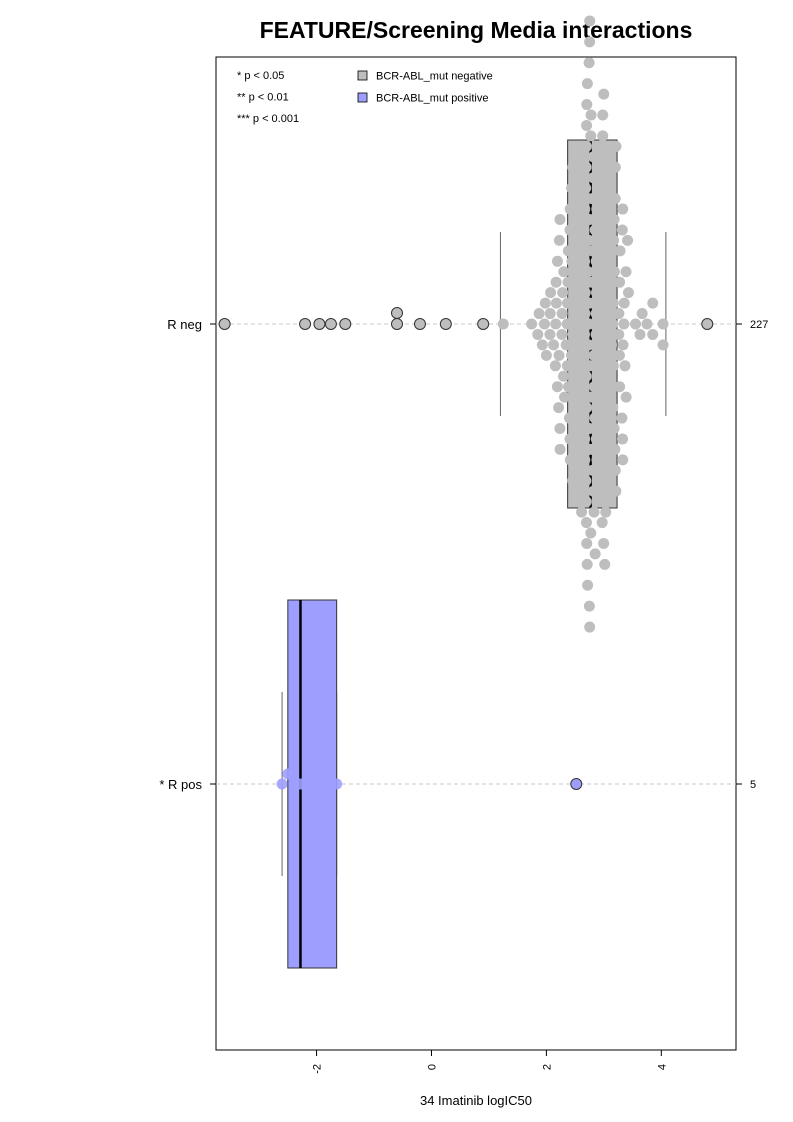 The height and width of the screenshot is (1122, 793). What do you see at coordinates (362, 75) in the screenshot?
I see `legend-swatch` at bounding box center [362, 75].